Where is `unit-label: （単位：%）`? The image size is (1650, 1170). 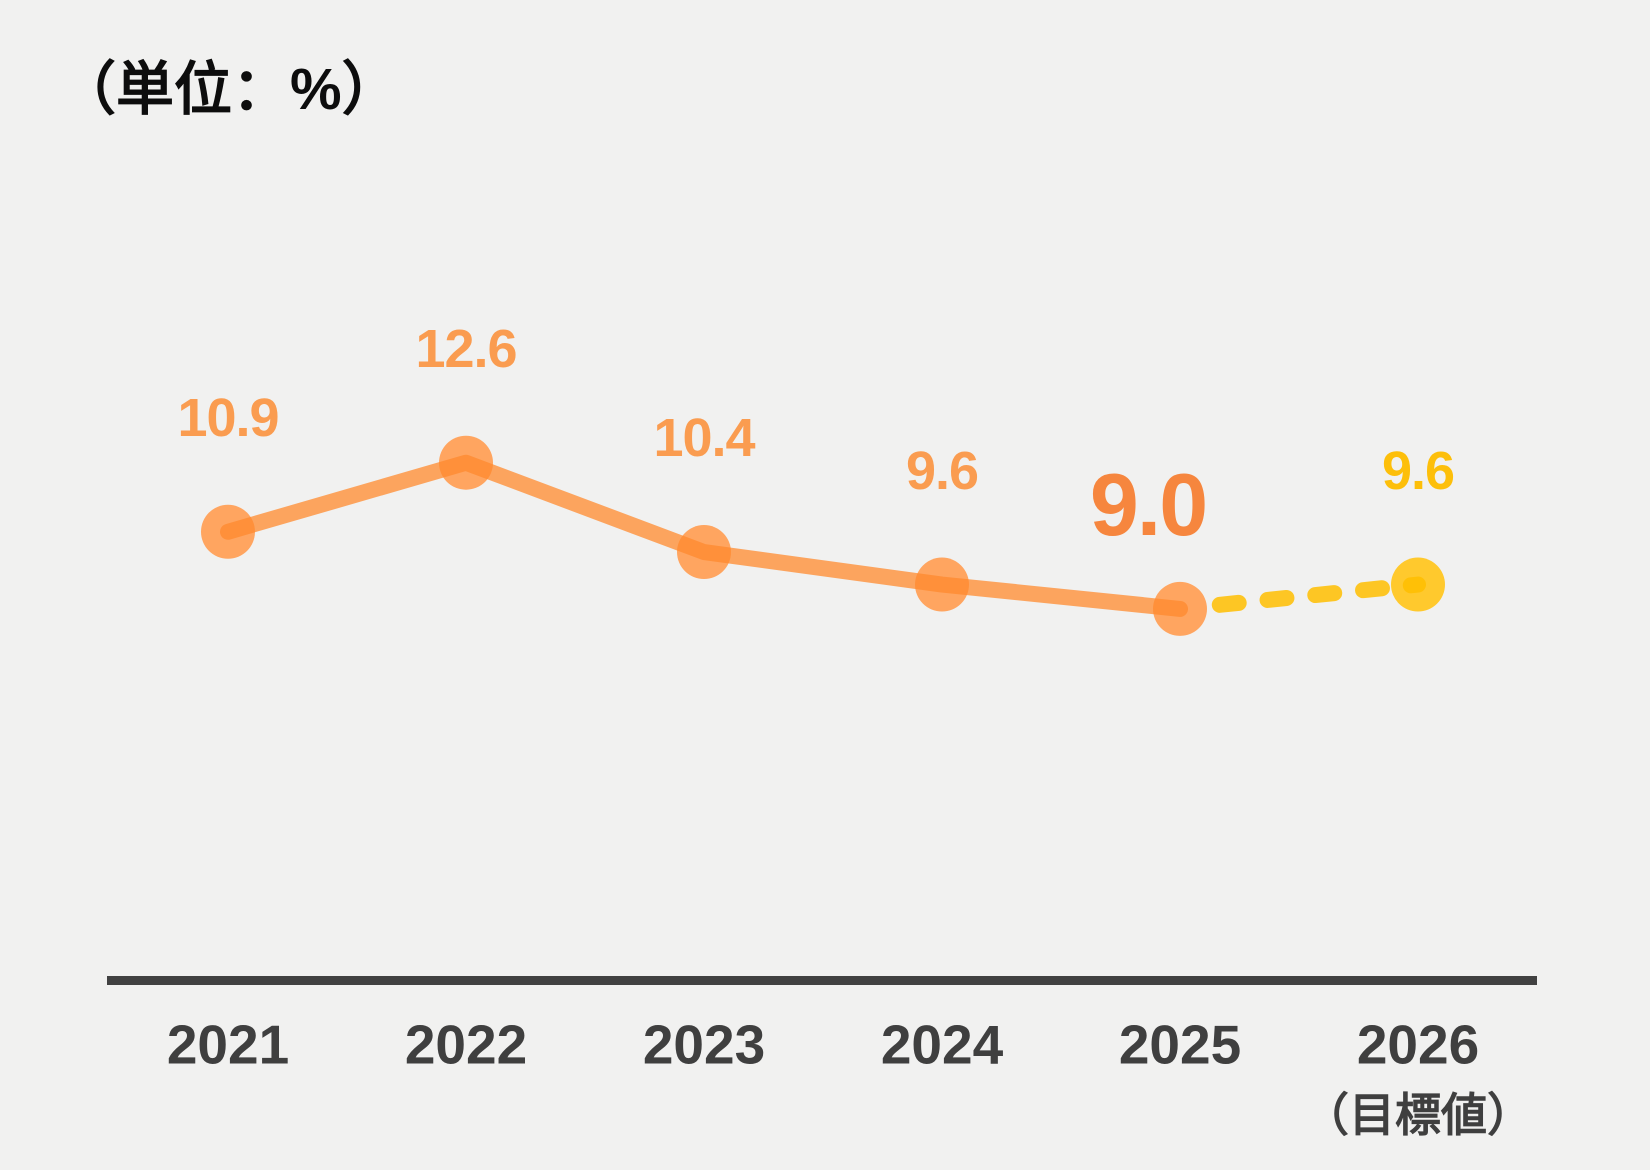
unit-label: （単位：%） is located at coordinates (229, 89).